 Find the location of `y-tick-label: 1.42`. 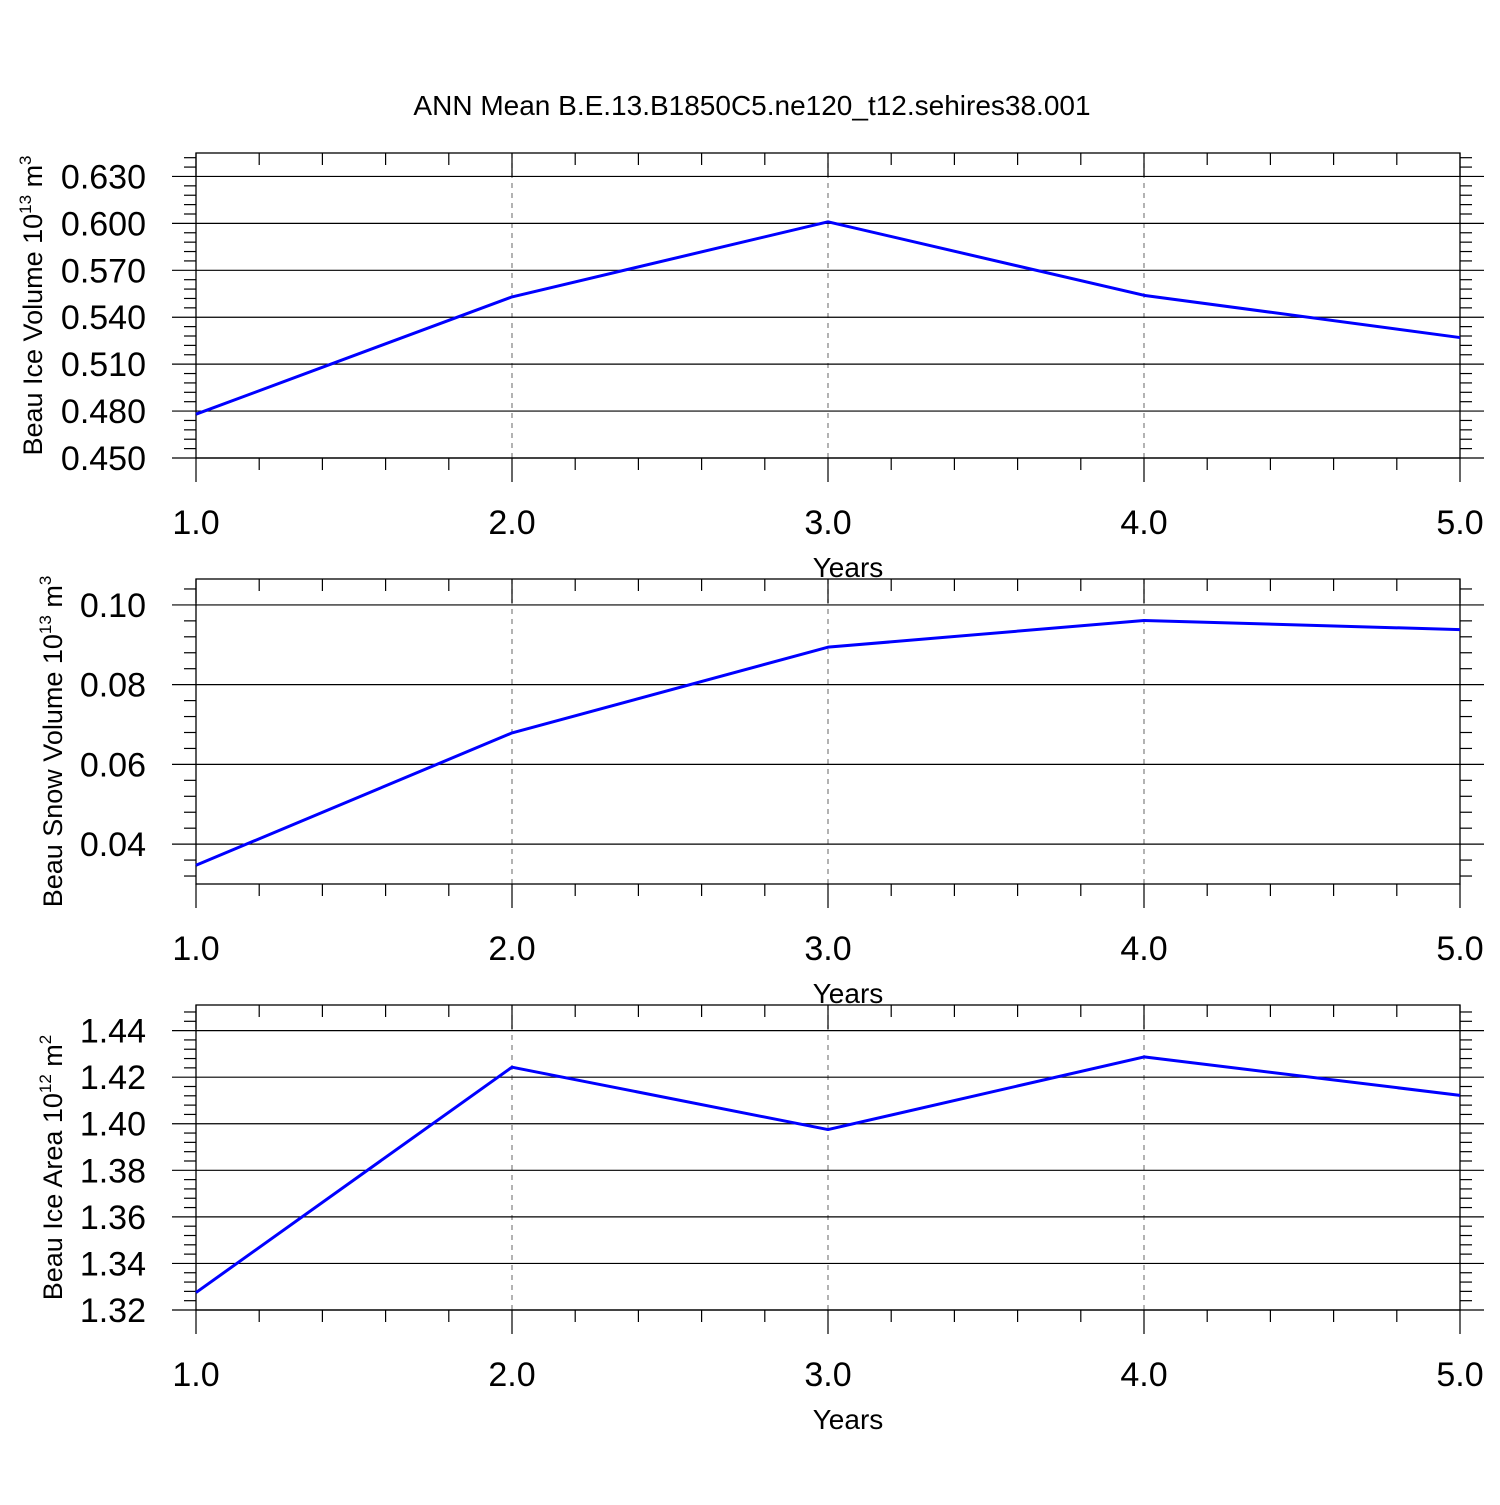

y-tick-label: 1.42 is located at coordinates (113, 1078).